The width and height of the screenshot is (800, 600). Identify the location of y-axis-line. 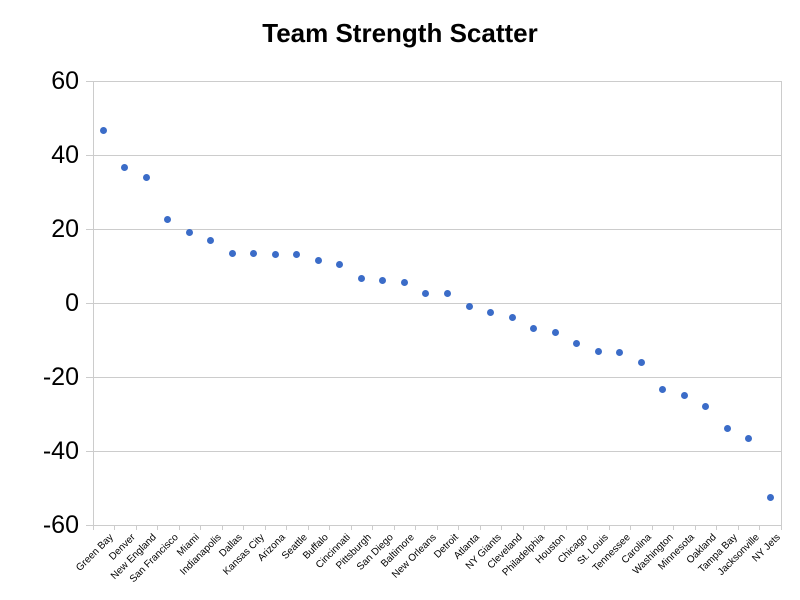
(93, 303).